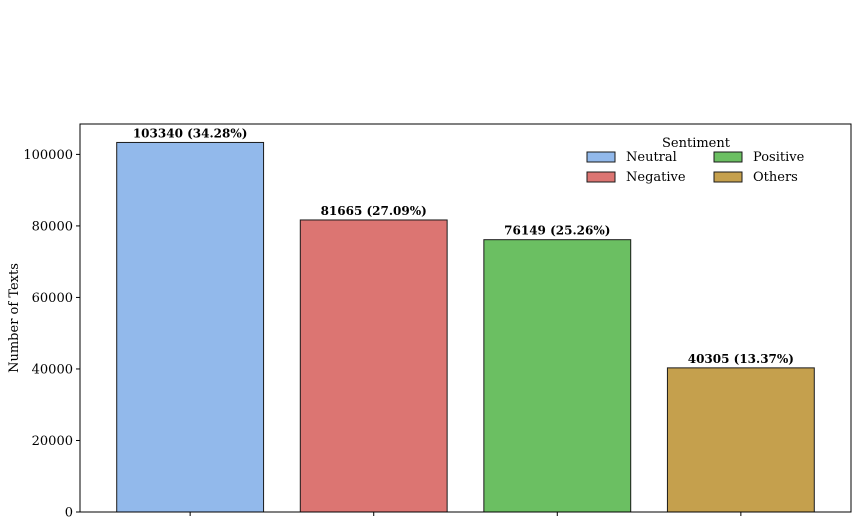  What do you see at coordinates (601, 157) in the screenshot?
I see `legend-swatch-neutral` at bounding box center [601, 157].